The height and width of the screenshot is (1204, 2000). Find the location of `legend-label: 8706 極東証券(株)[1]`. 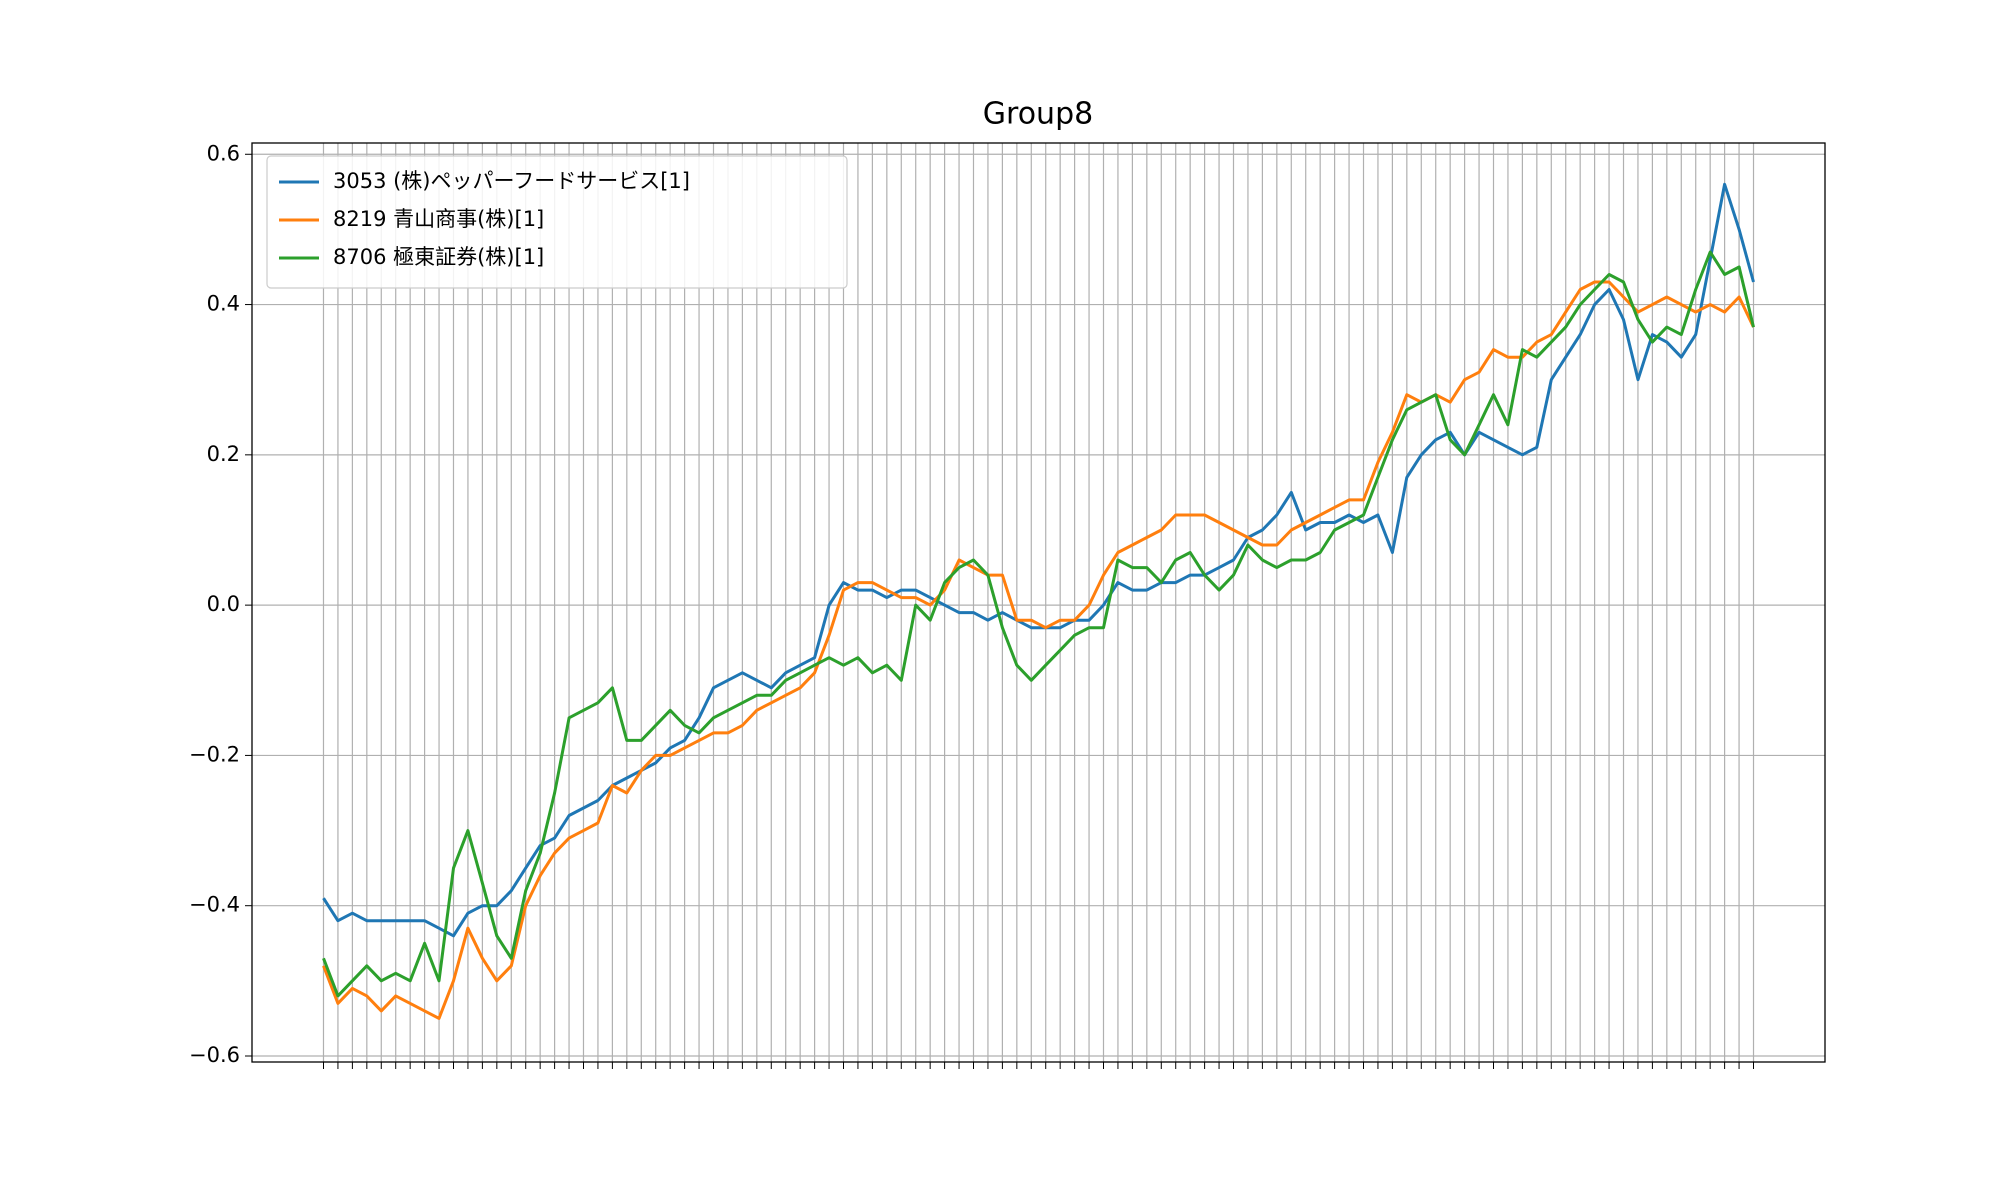

legend-label: 8706 極東証券(株)[1] is located at coordinates (438, 257).